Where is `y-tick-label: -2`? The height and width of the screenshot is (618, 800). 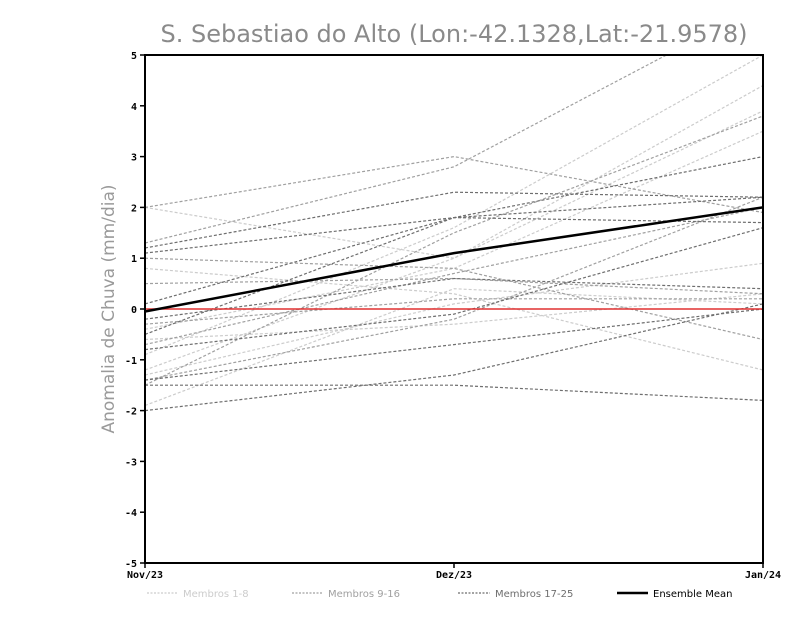 y-tick-label: -2 is located at coordinates (131, 412).